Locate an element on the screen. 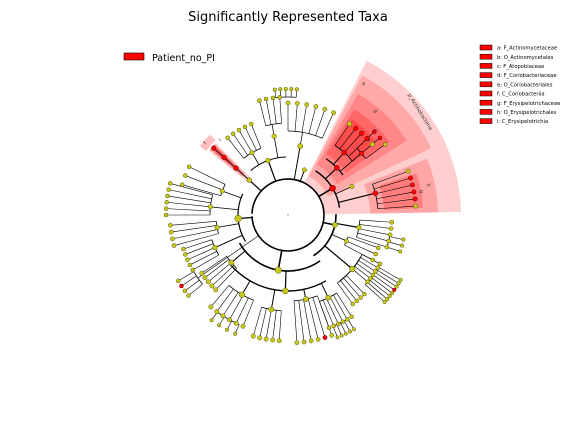  taxa-legend-entry: c: F_Atopobiaceae is located at coordinates (520, 67).